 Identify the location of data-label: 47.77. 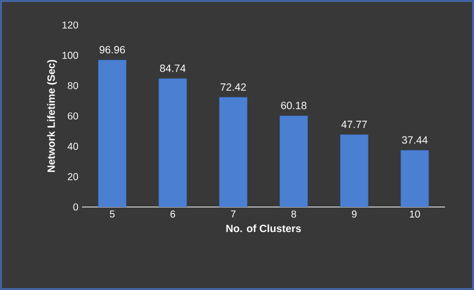
(354, 124).